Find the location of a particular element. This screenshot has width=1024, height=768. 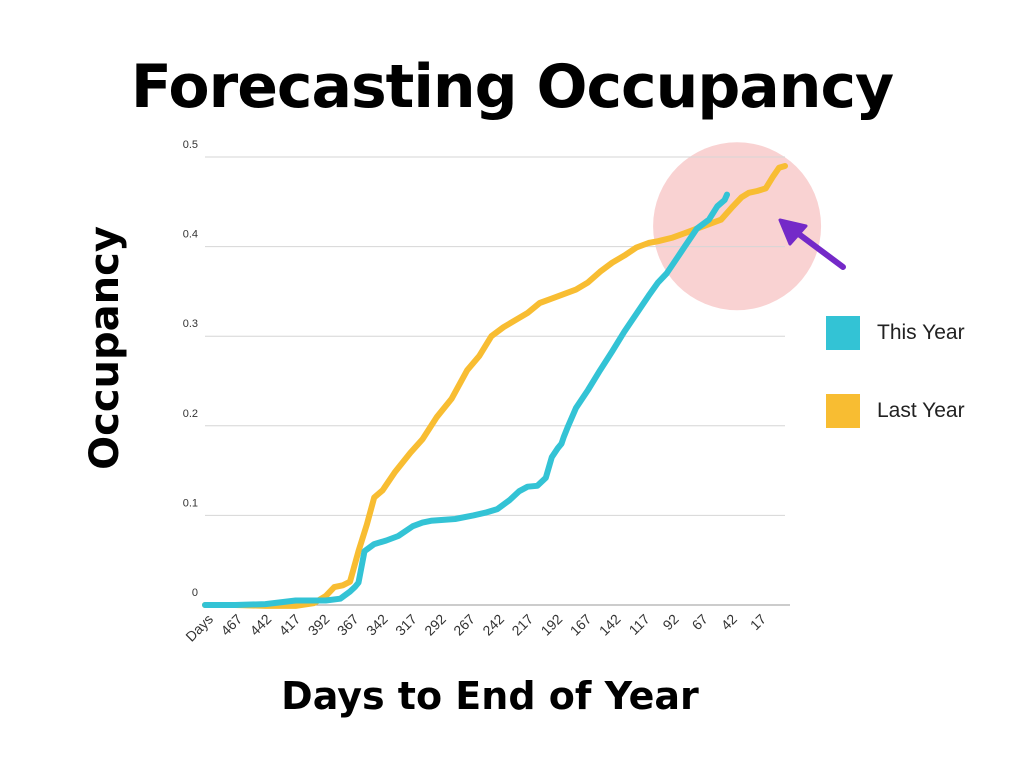

x-tick-label: 167 is located at coordinates (581, 625).